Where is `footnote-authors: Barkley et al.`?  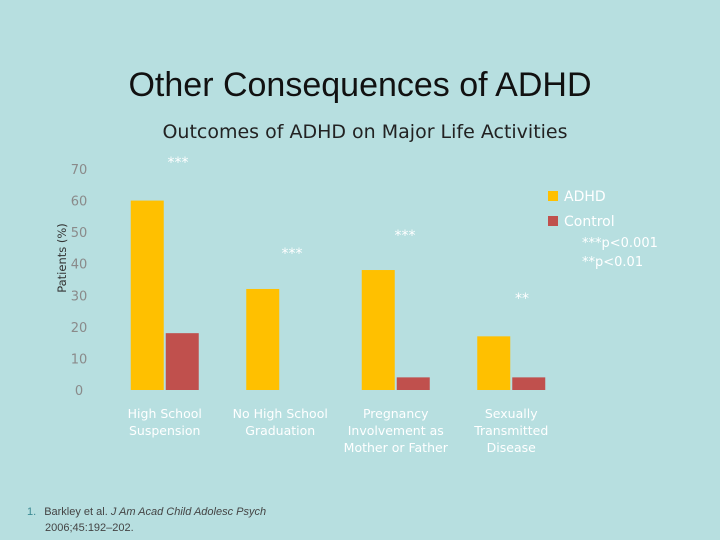 footnote-authors: Barkley et al. is located at coordinates (77, 512).